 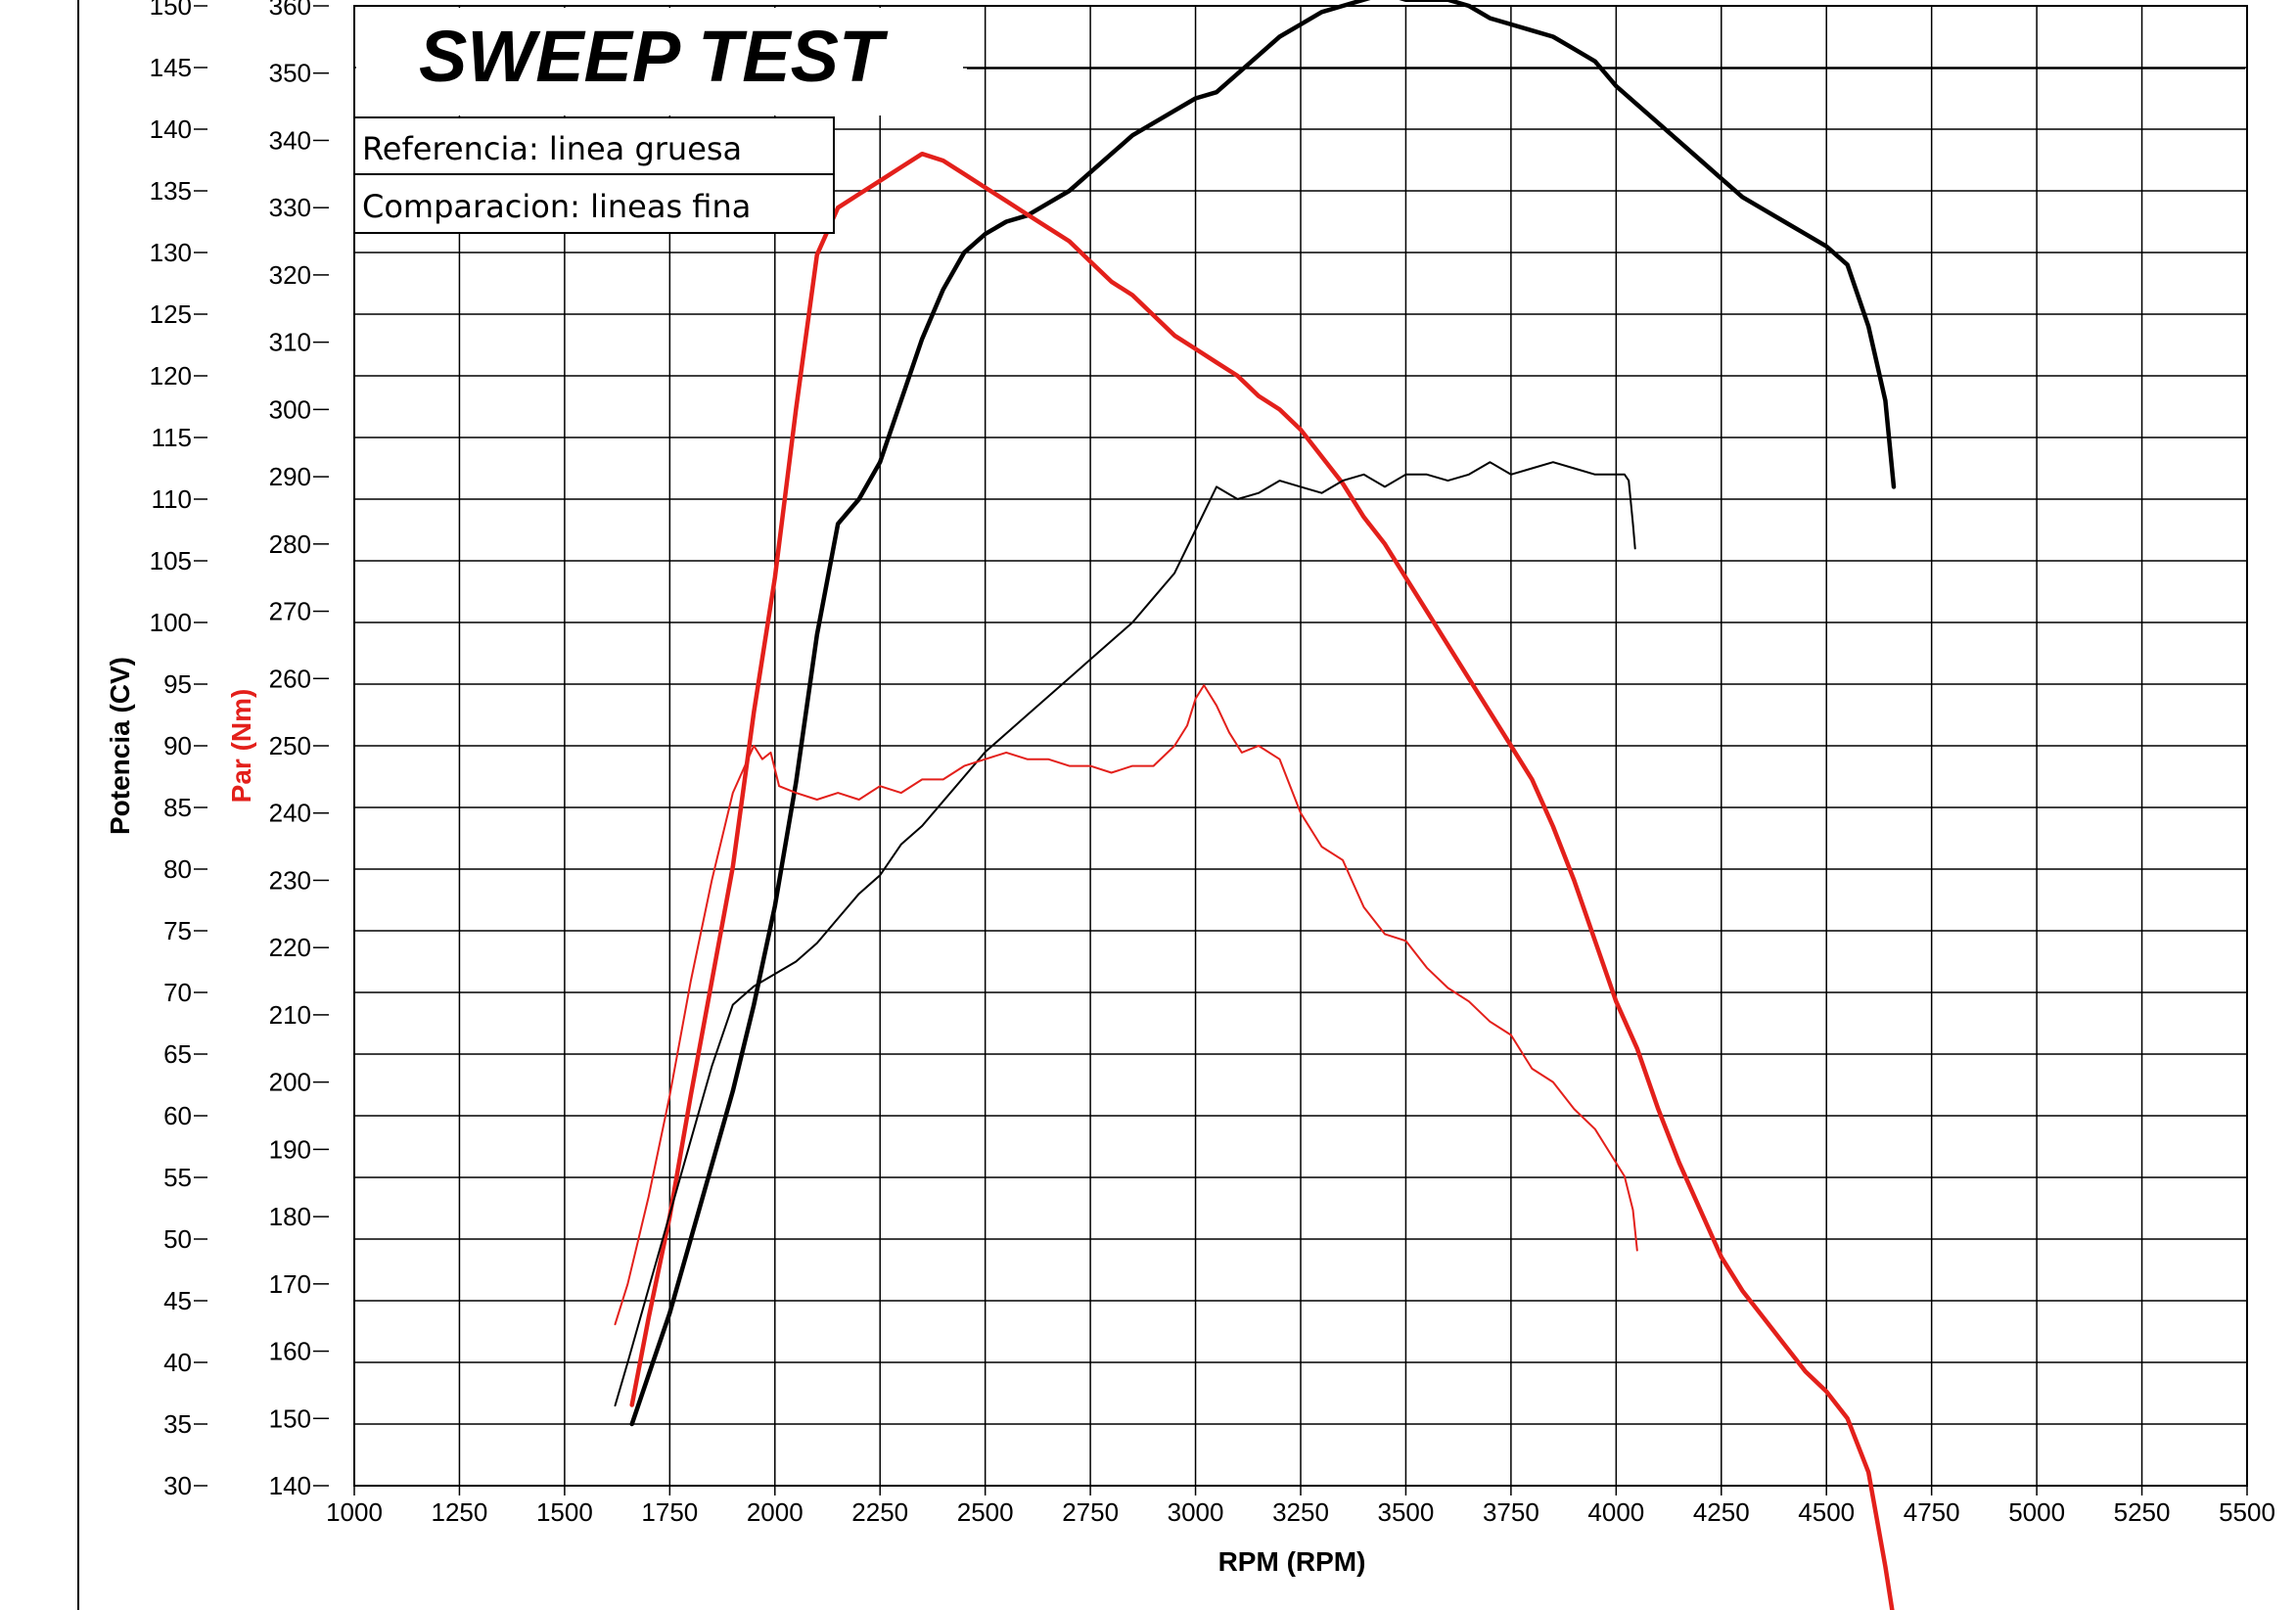 I want to click on torque-tick-label: 200, so click(x=290, y=1082).